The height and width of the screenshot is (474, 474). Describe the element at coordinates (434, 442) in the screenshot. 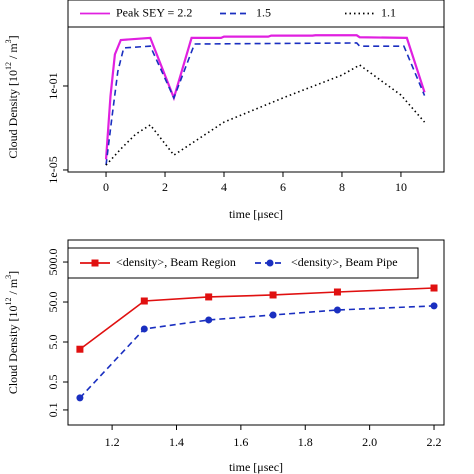

I see `x-tick-label: 2.2` at that location.